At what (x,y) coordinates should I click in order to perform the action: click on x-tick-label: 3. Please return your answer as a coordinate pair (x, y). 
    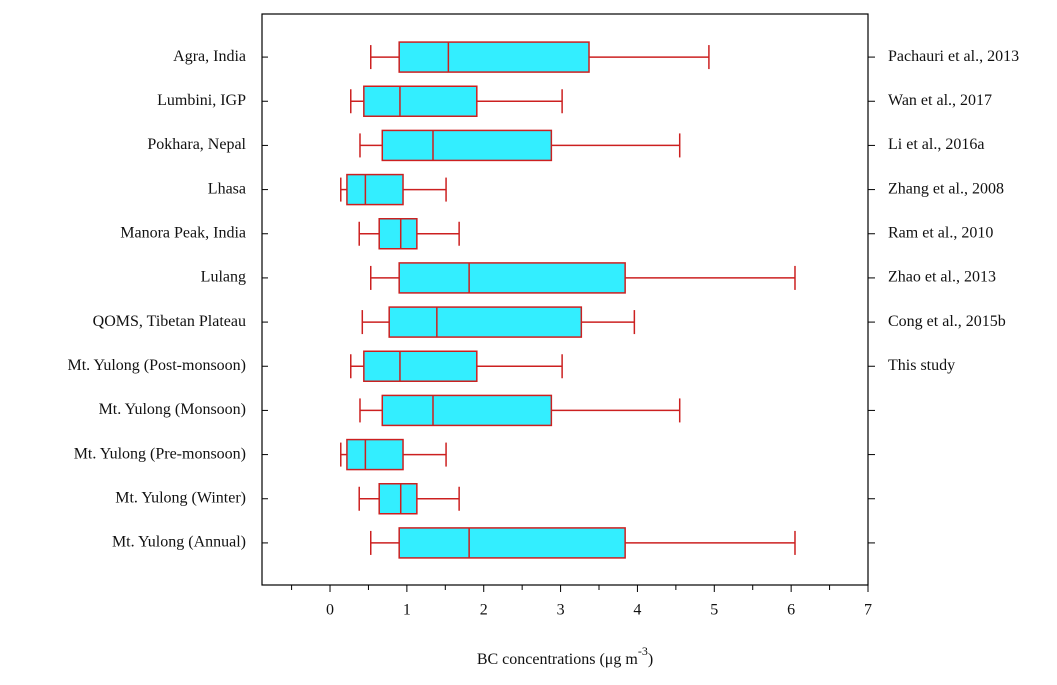
    Looking at the image, I should click on (561, 610).